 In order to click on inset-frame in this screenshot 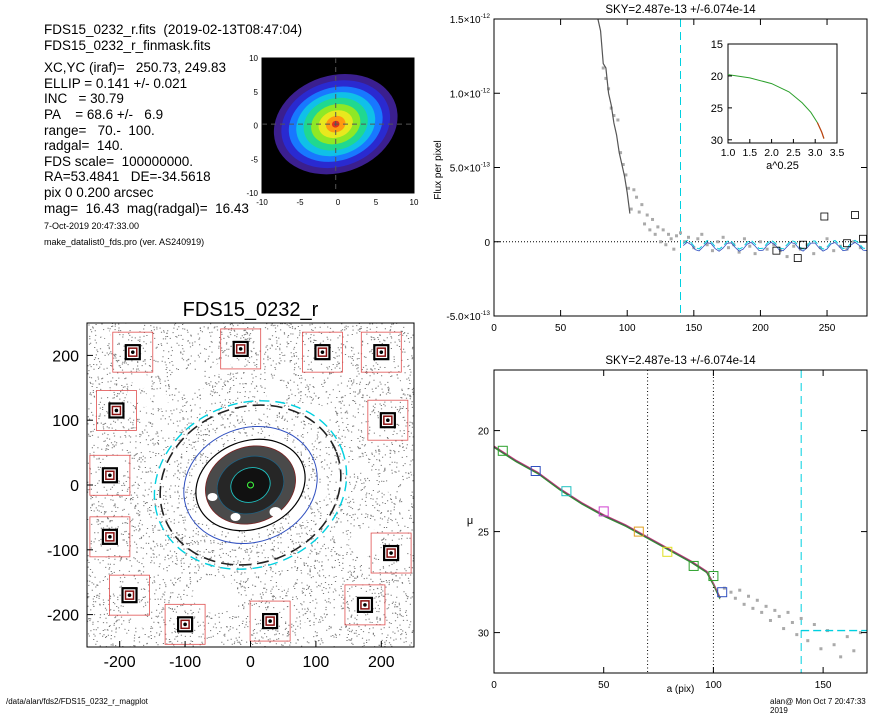, I will do `click(782, 93)`.